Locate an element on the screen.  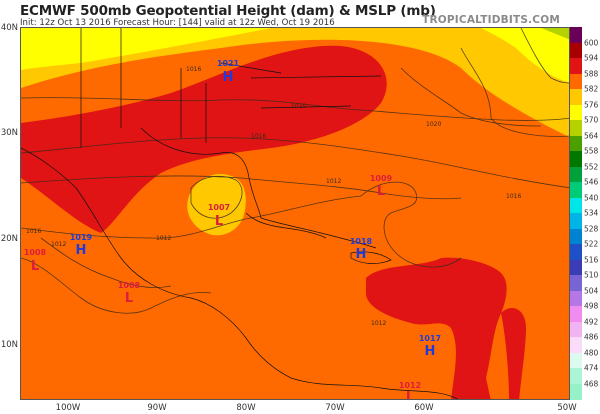
y-label-10n: 10N is located at coordinates (9, 345).